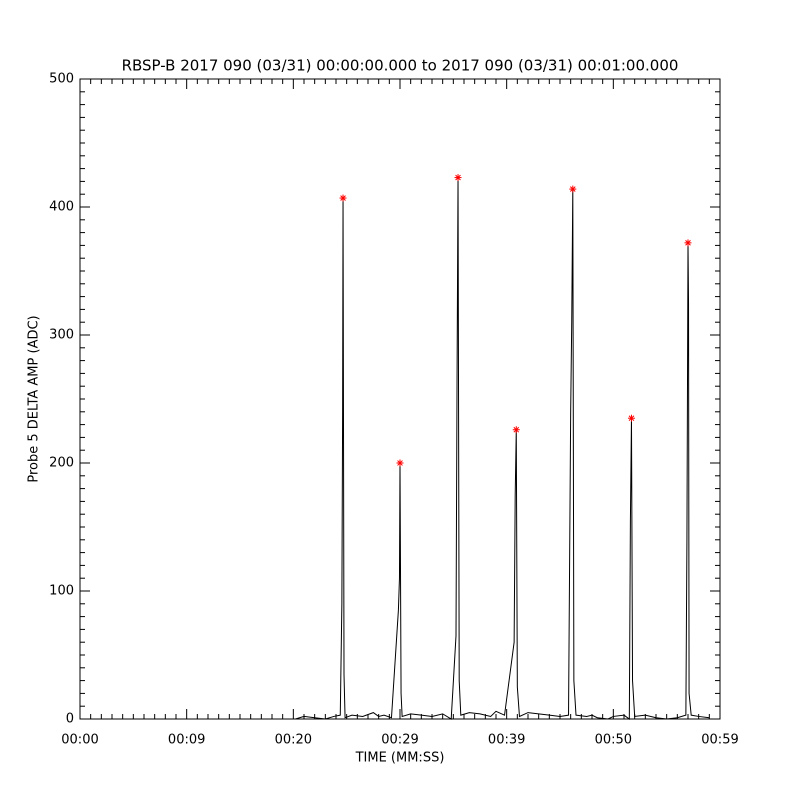 The height and width of the screenshot is (800, 800). What do you see at coordinates (34, 398) in the screenshot?
I see `y-axis-label: Probe 5 DELTA AMP (ADC)` at bounding box center [34, 398].